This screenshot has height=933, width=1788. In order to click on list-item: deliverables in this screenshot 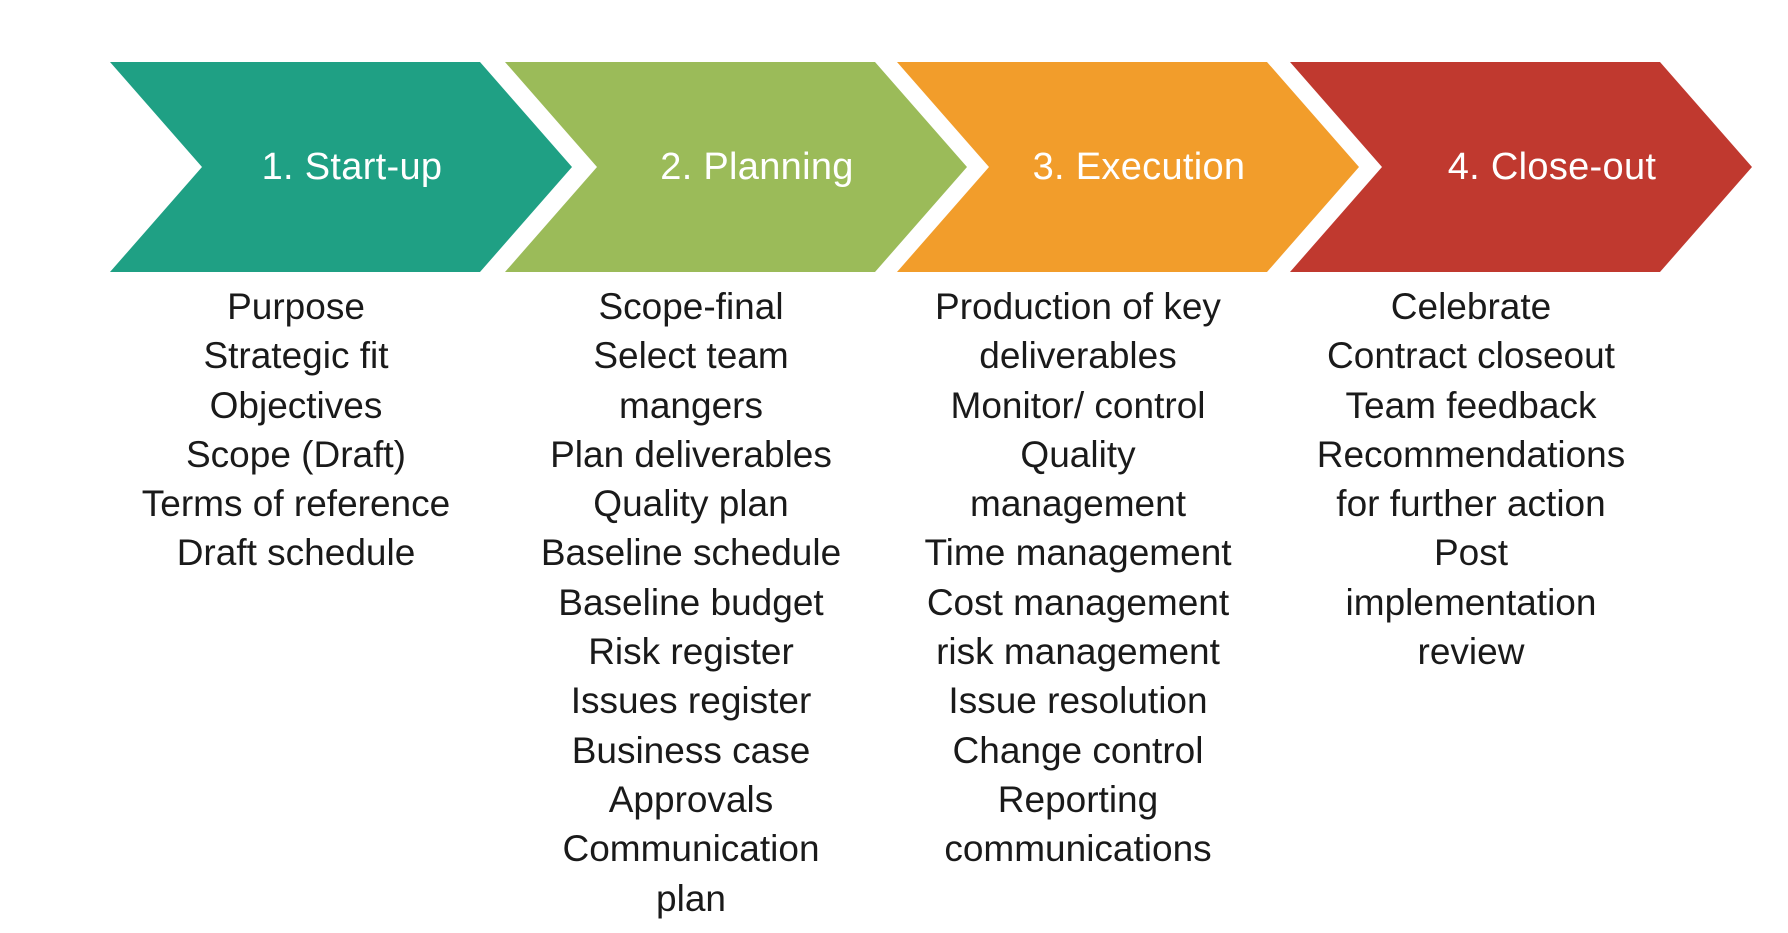, I will do `click(1078, 356)`.